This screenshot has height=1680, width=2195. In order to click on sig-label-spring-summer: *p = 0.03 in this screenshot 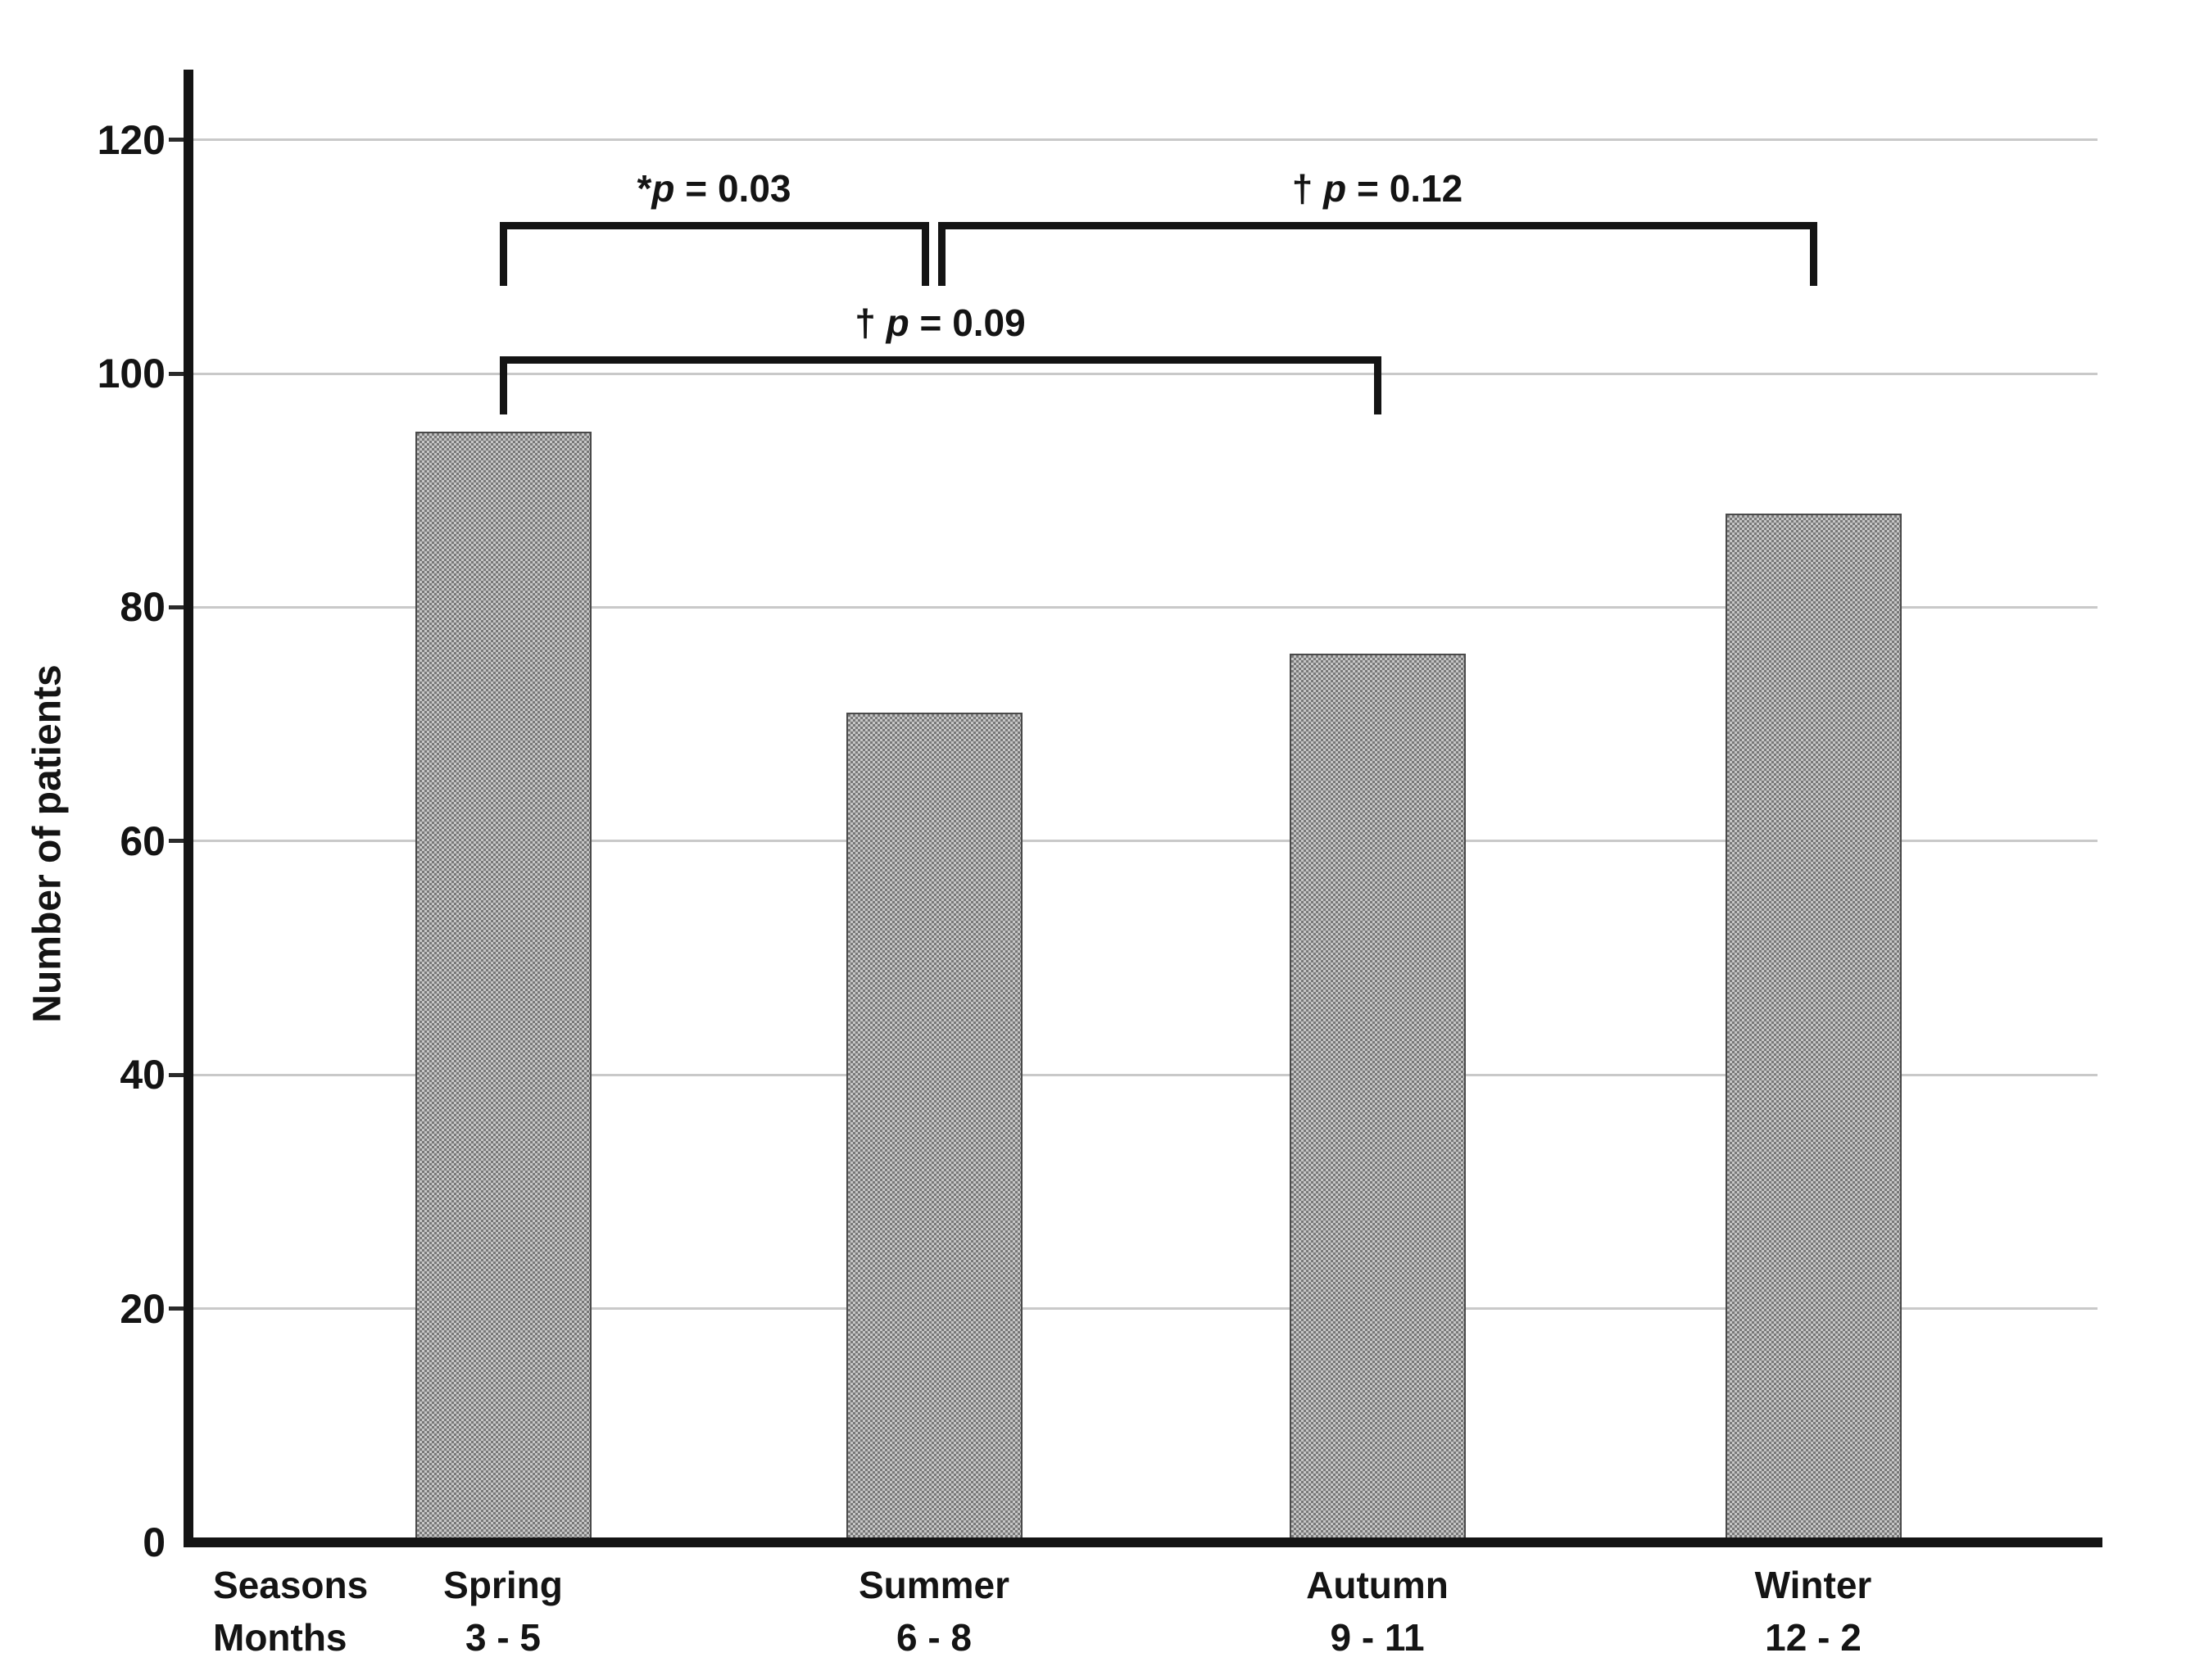, I will do `click(714, 188)`.